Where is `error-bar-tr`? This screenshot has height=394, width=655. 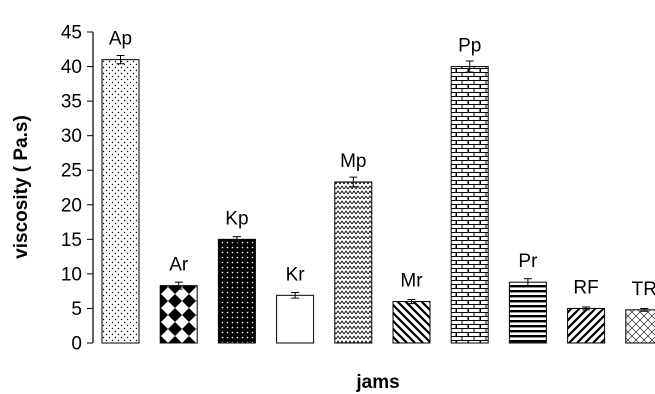
error-bar-tr is located at coordinates (644, 309).